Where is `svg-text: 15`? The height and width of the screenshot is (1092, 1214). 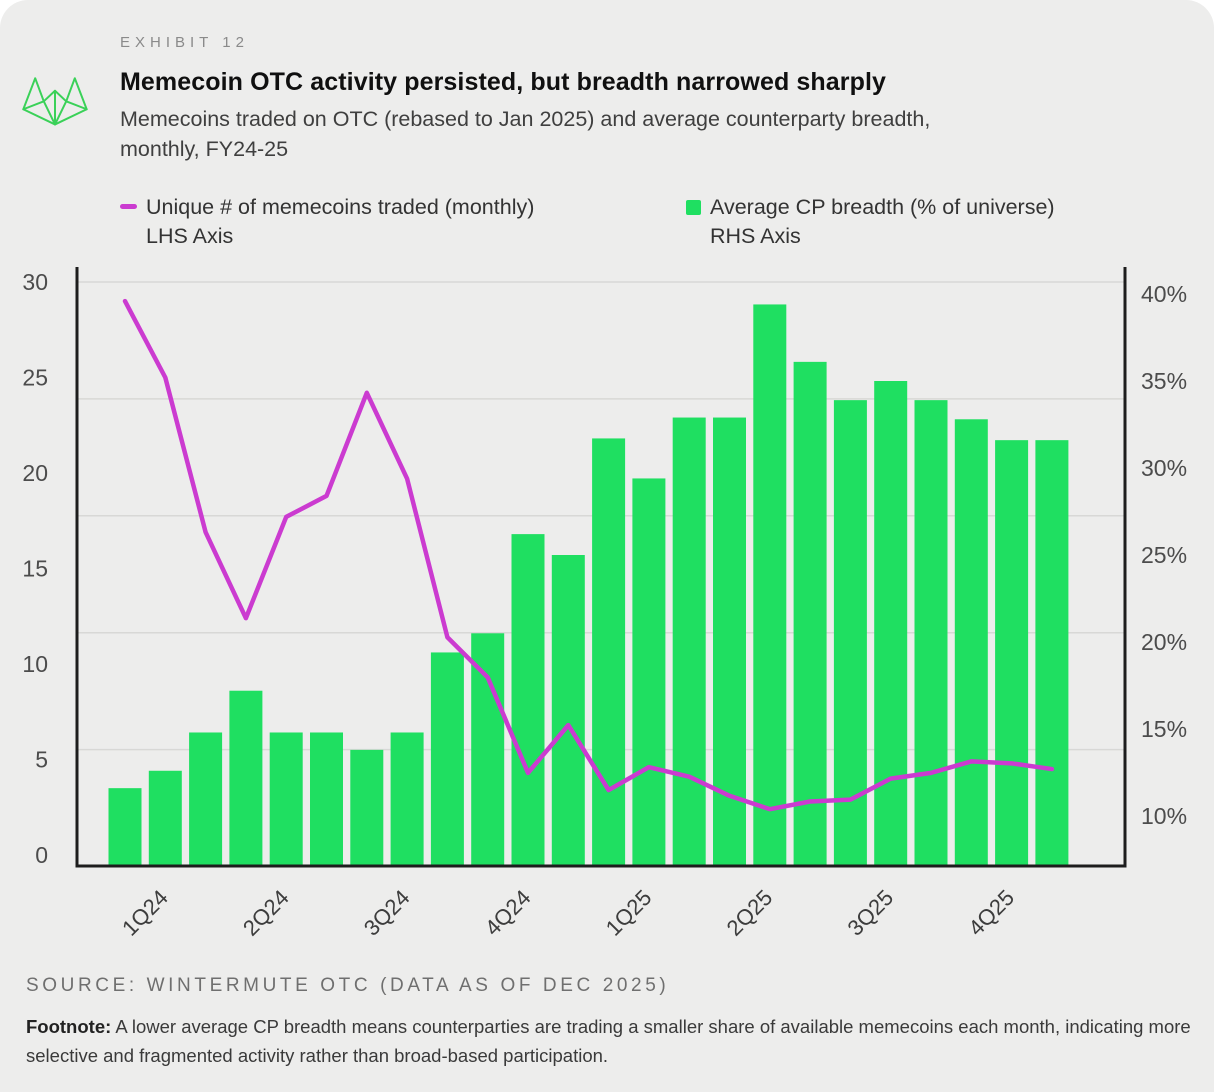 svg-text: 15 is located at coordinates (35, 569).